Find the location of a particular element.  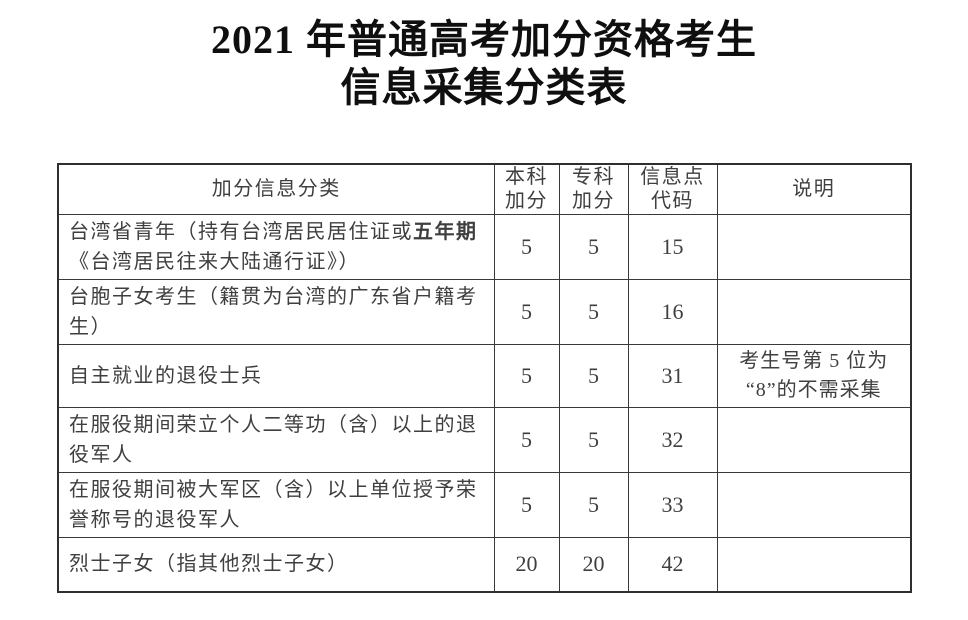

table-row: 烈士子女（指其他烈士子女） 20 20 42 is located at coordinates (484, 564).